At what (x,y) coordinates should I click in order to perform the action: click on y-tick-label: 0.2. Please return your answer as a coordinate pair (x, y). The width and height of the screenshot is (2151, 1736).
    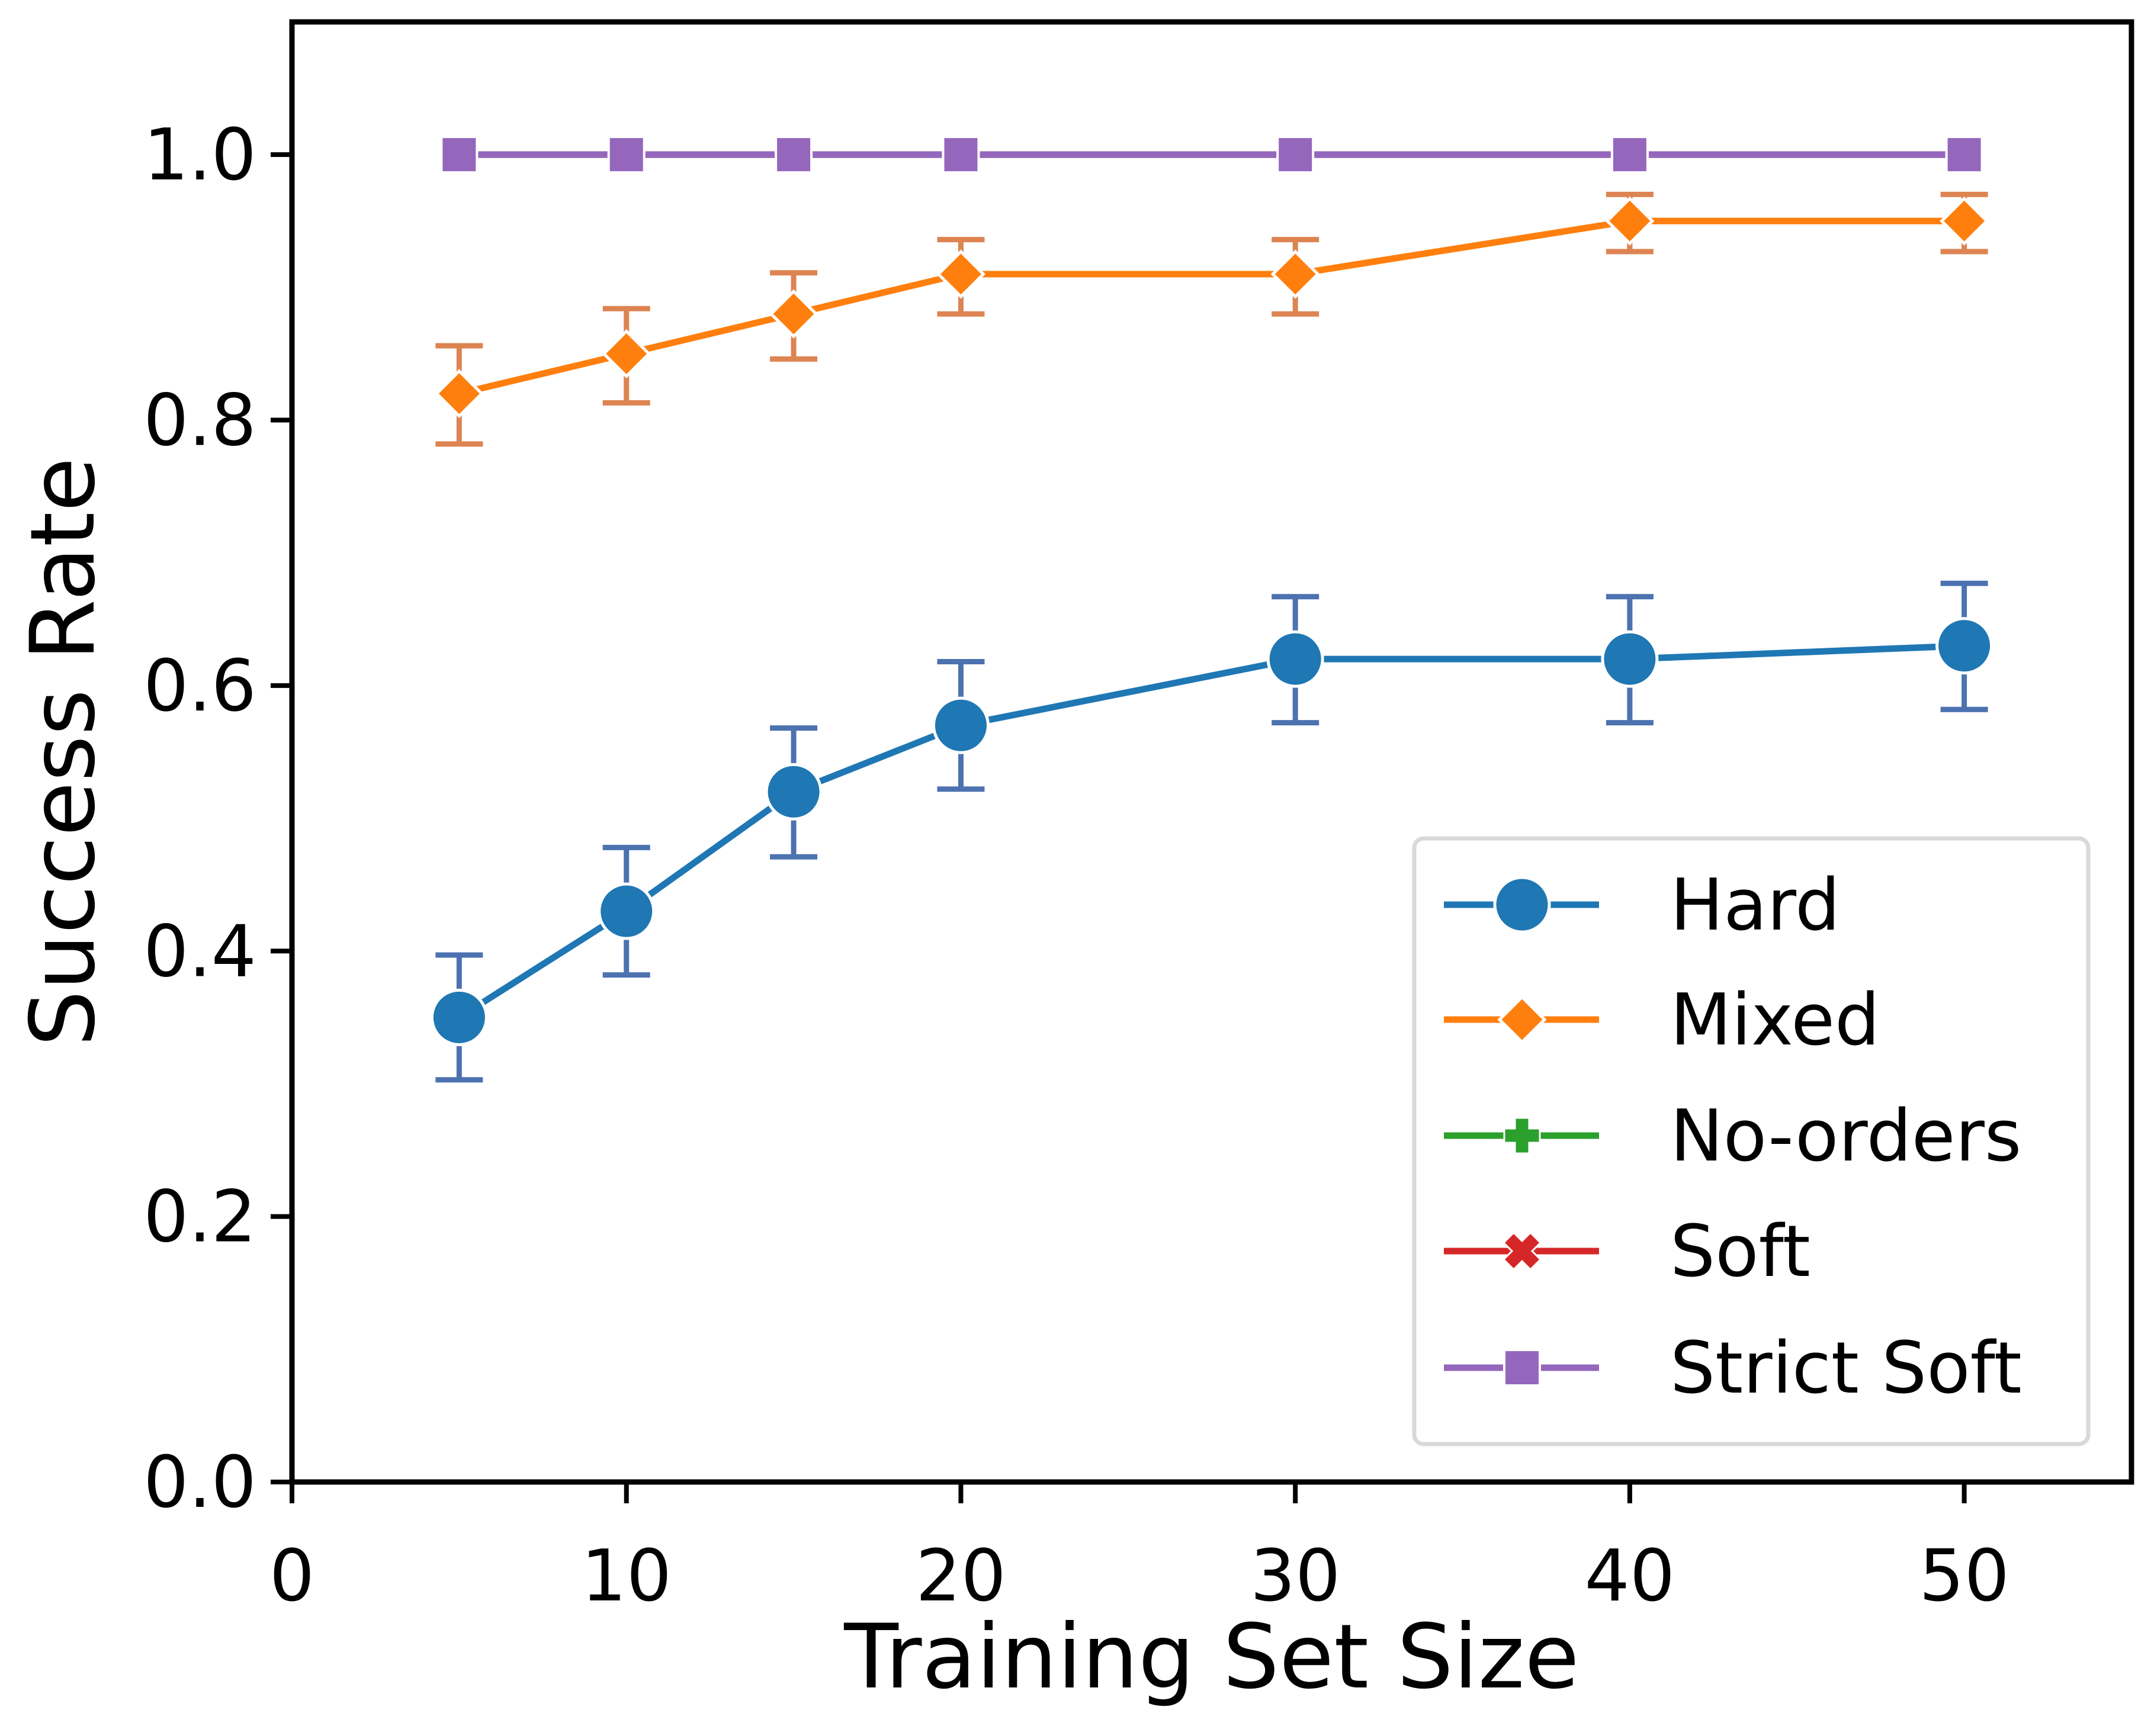
    Looking at the image, I should click on (199, 1218).